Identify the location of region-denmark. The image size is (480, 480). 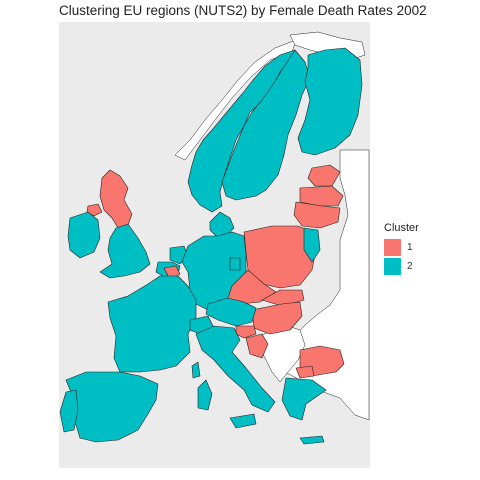
(222, 224).